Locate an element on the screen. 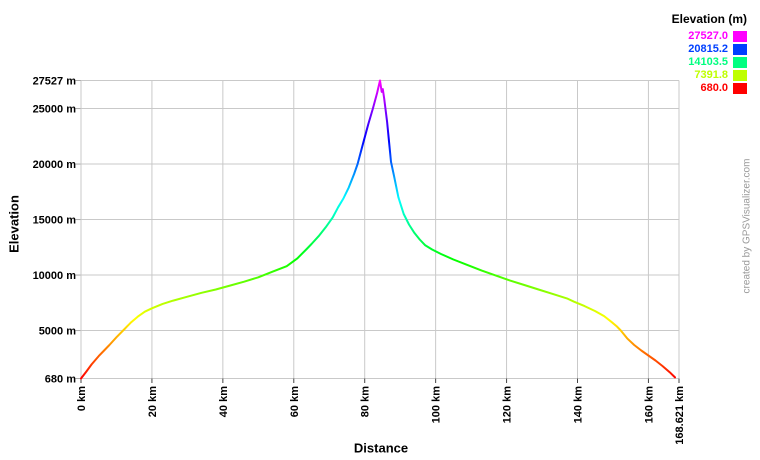 This screenshot has width=760, height=460. legend-row: 7391.8 is located at coordinates (709, 75).